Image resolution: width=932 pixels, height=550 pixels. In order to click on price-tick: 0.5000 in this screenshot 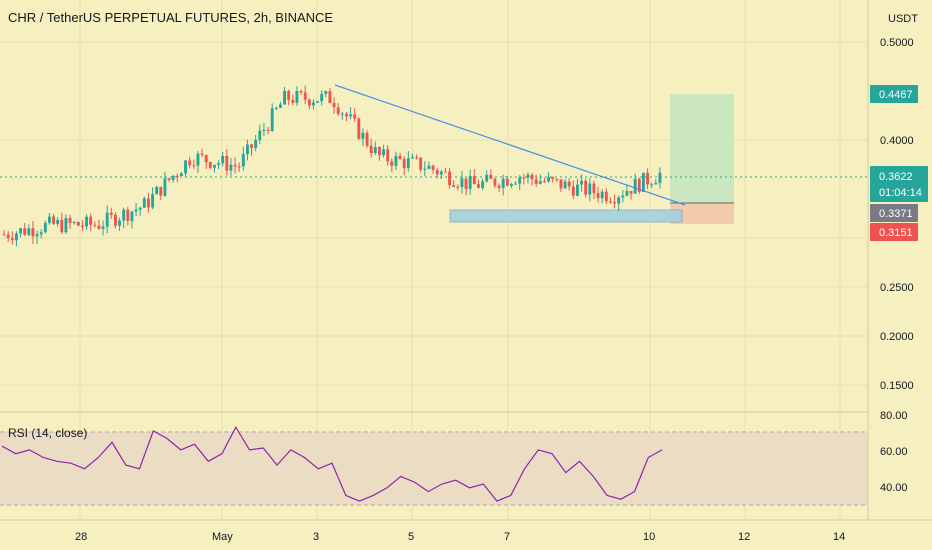, I will do `click(897, 43)`.